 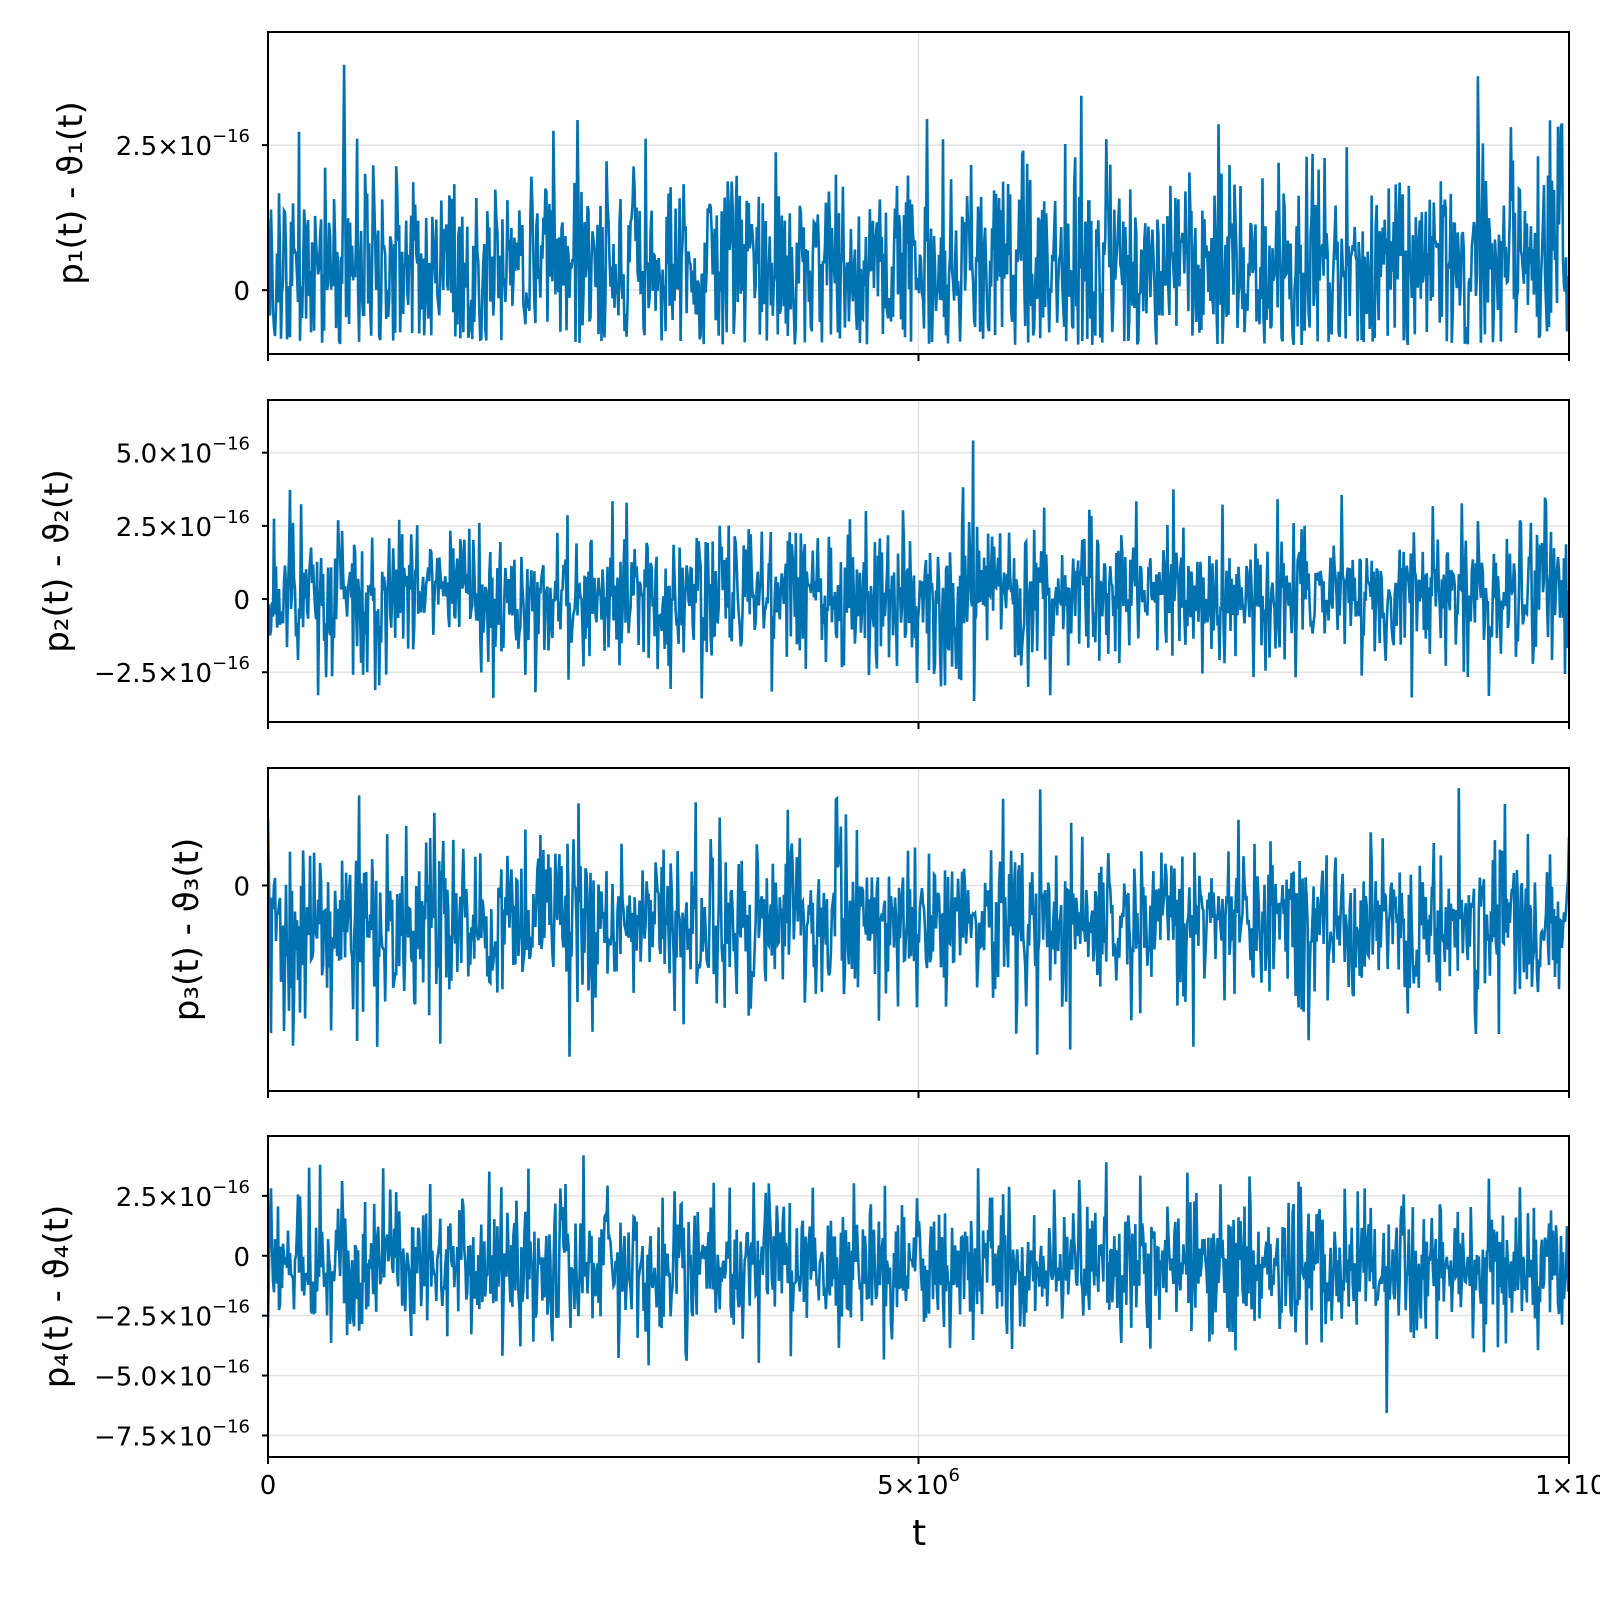 What do you see at coordinates (953, 1475) in the screenshot?
I see `tick-exponent: 6` at bounding box center [953, 1475].